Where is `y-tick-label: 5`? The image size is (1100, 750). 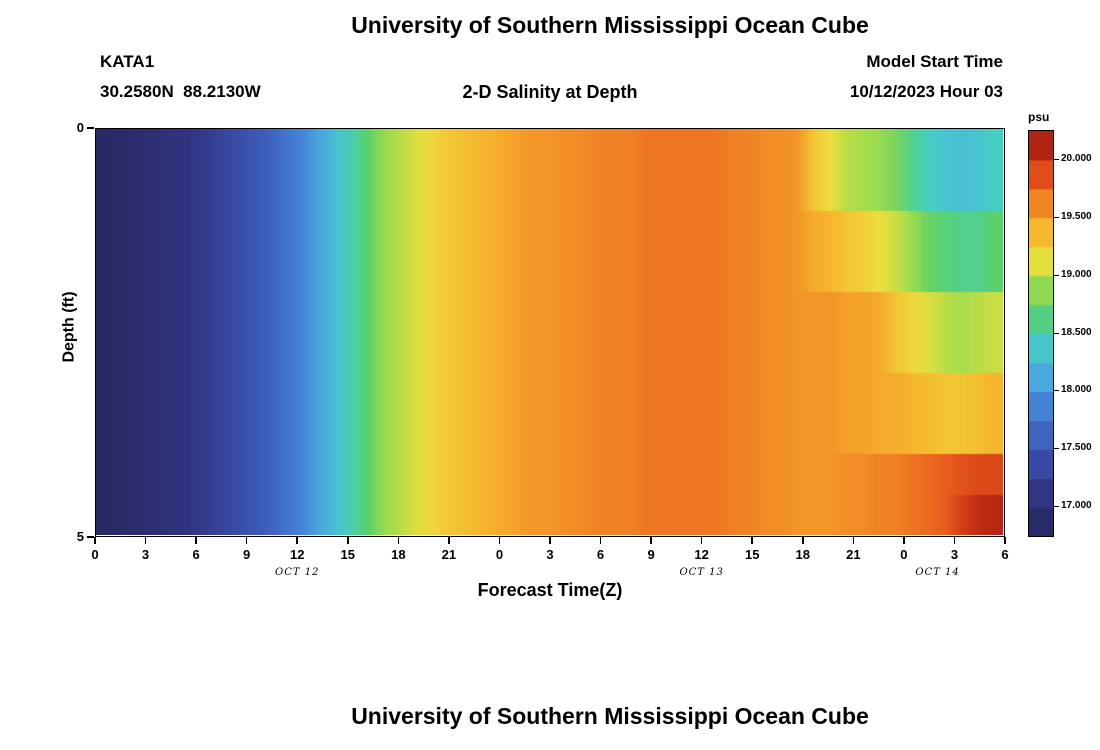 y-tick-label: 5 is located at coordinates (80, 536).